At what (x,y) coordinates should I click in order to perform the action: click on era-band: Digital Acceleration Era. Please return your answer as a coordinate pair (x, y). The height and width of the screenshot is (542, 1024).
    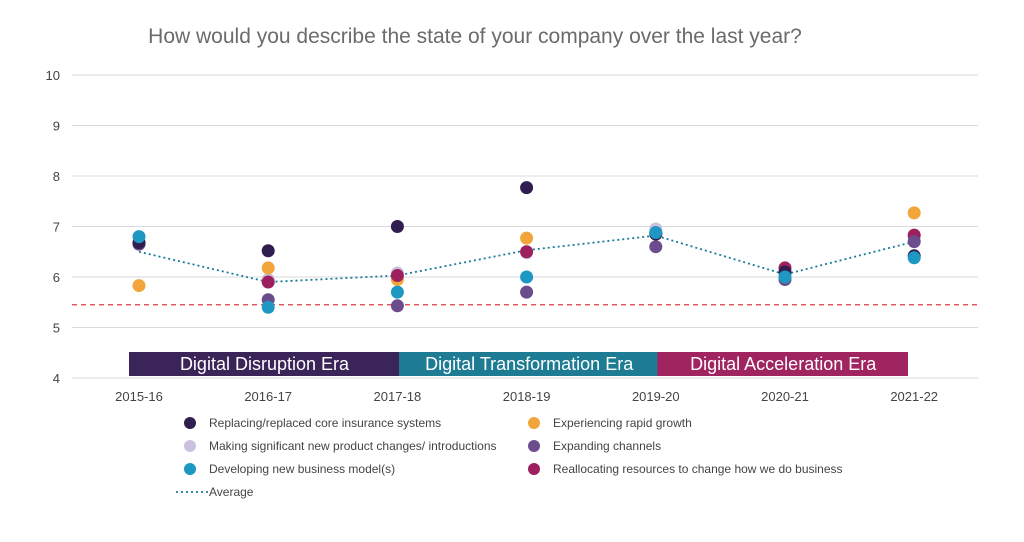
    Looking at the image, I should click on (782, 364).